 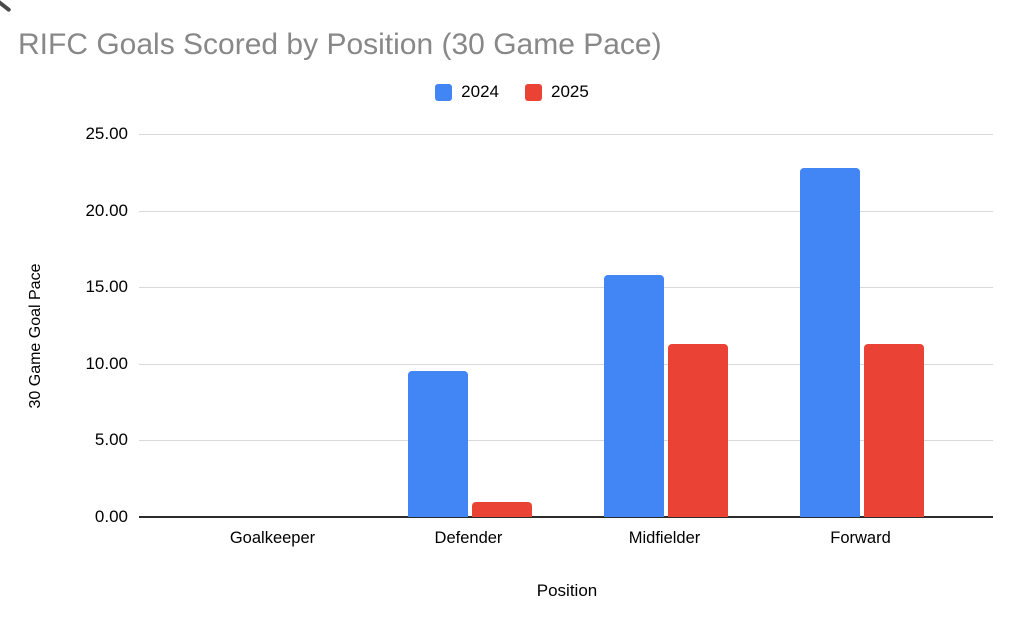 I want to click on y-tick-label-20.00: 20.00, so click(x=106, y=210).